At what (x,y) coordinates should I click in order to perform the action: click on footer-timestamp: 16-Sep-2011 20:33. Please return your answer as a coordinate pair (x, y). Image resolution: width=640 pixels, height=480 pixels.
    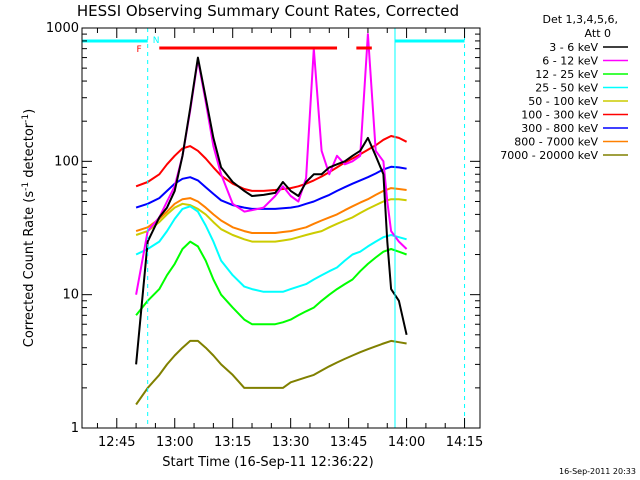
    Looking at the image, I should click on (597, 471).